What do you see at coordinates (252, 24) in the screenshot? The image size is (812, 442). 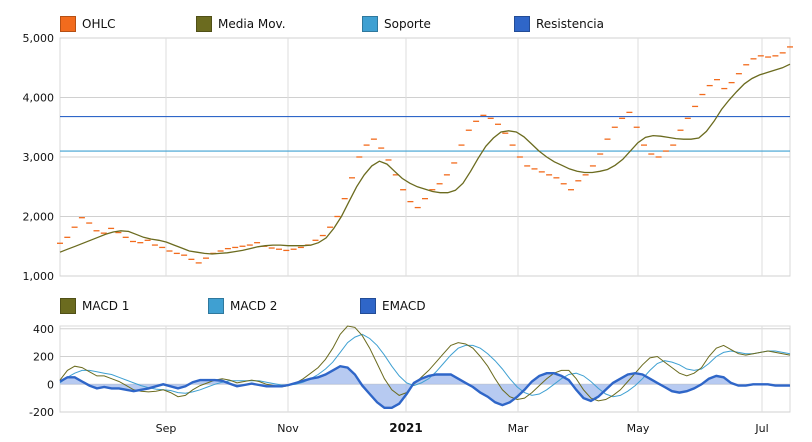 I see `legend-label-moving-average: Media Mov.` at bounding box center [252, 24].